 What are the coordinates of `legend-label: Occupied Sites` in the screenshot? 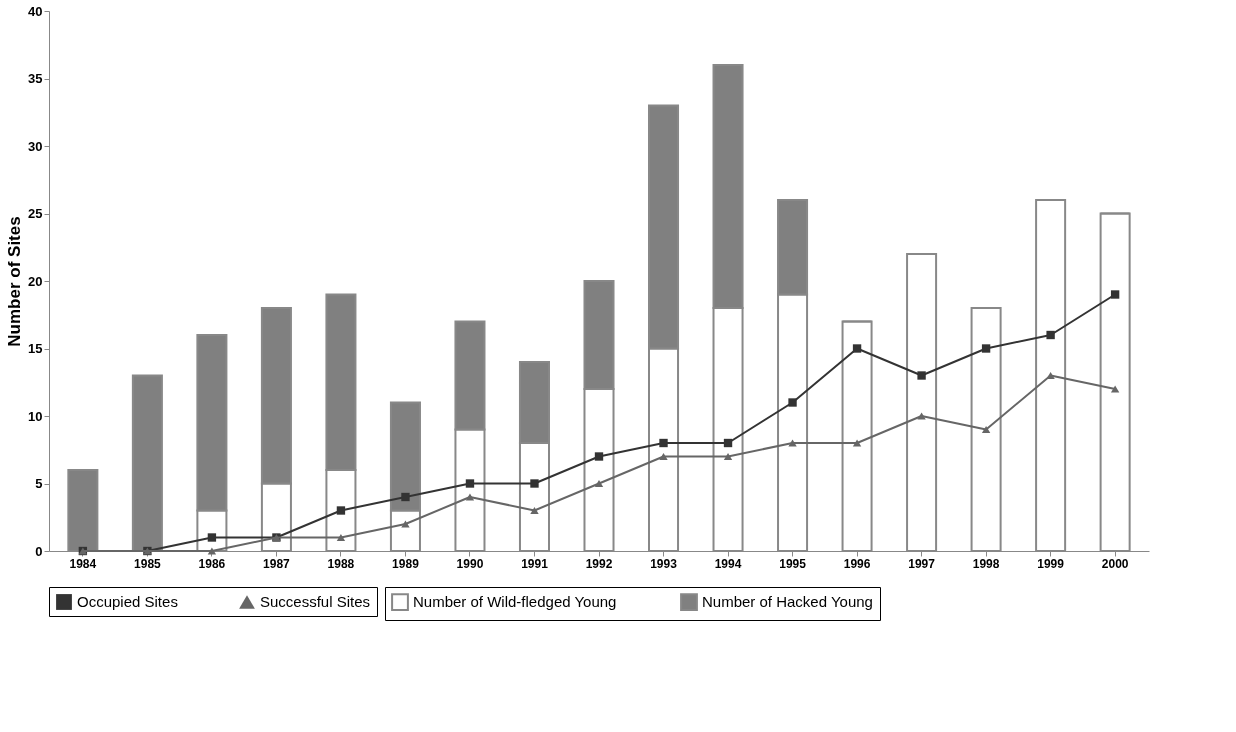 It's located at (127, 601).